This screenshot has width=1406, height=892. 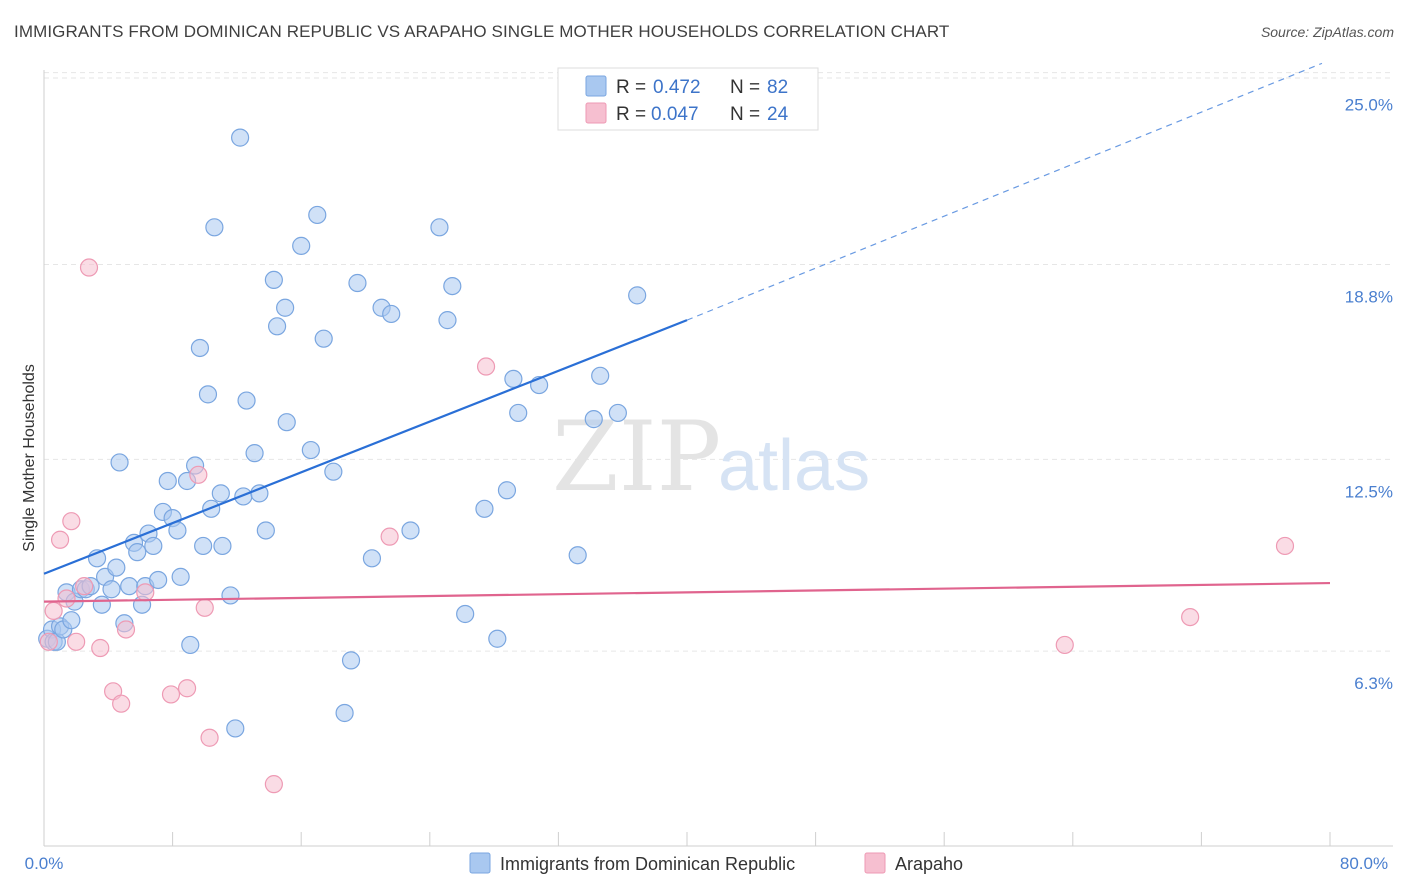 What do you see at coordinates (1364, 863) in the screenshot?
I see `x-tick-label-max: 80.0%` at bounding box center [1364, 863].